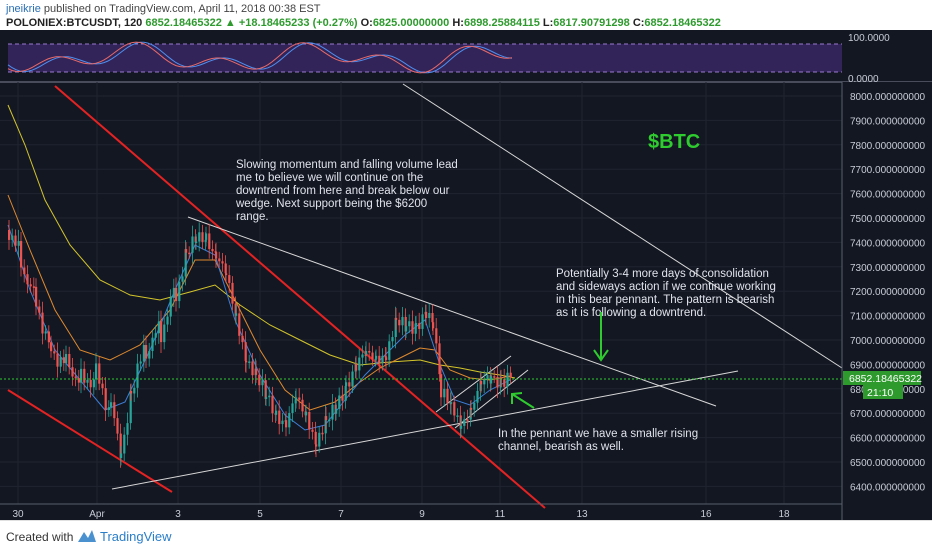 The height and width of the screenshot is (551, 932). What do you see at coordinates (888, 170) in the screenshot?
I see `price-tick: 7700.000000000` at bounding box center [888, 170].